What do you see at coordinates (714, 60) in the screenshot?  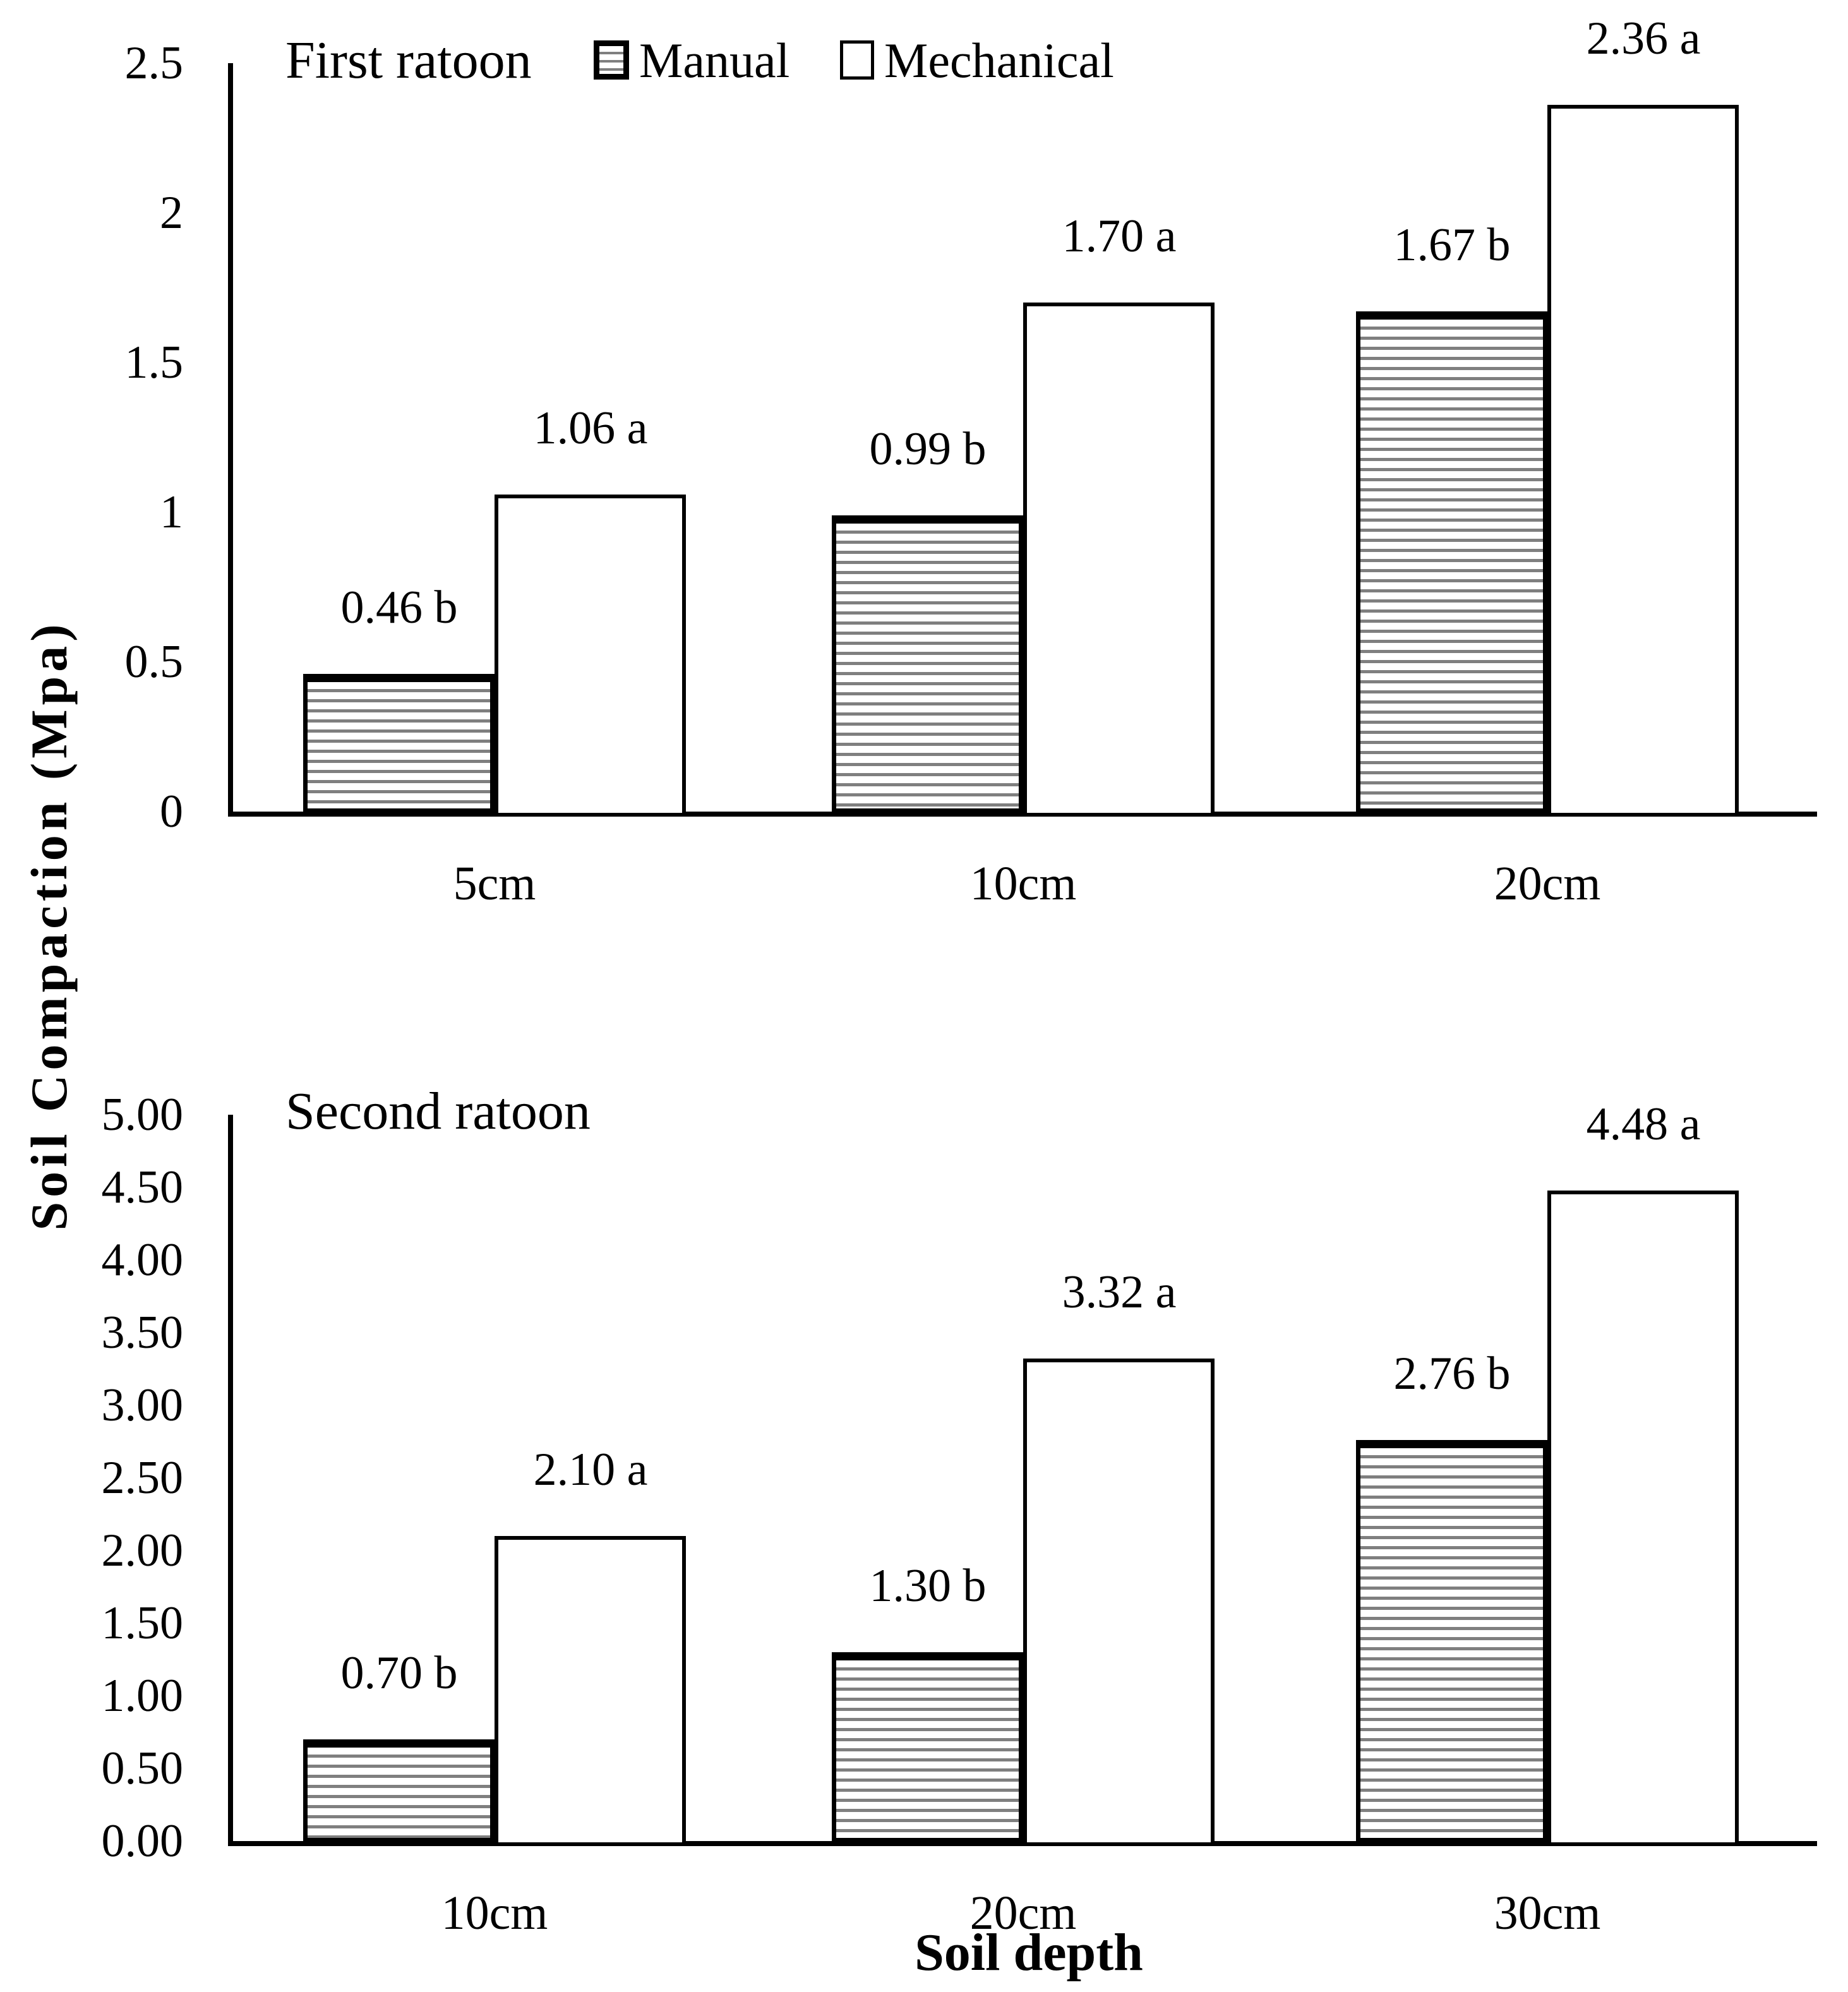 I see `legend-label-manual: Manual` at bounding box center [714, 60].